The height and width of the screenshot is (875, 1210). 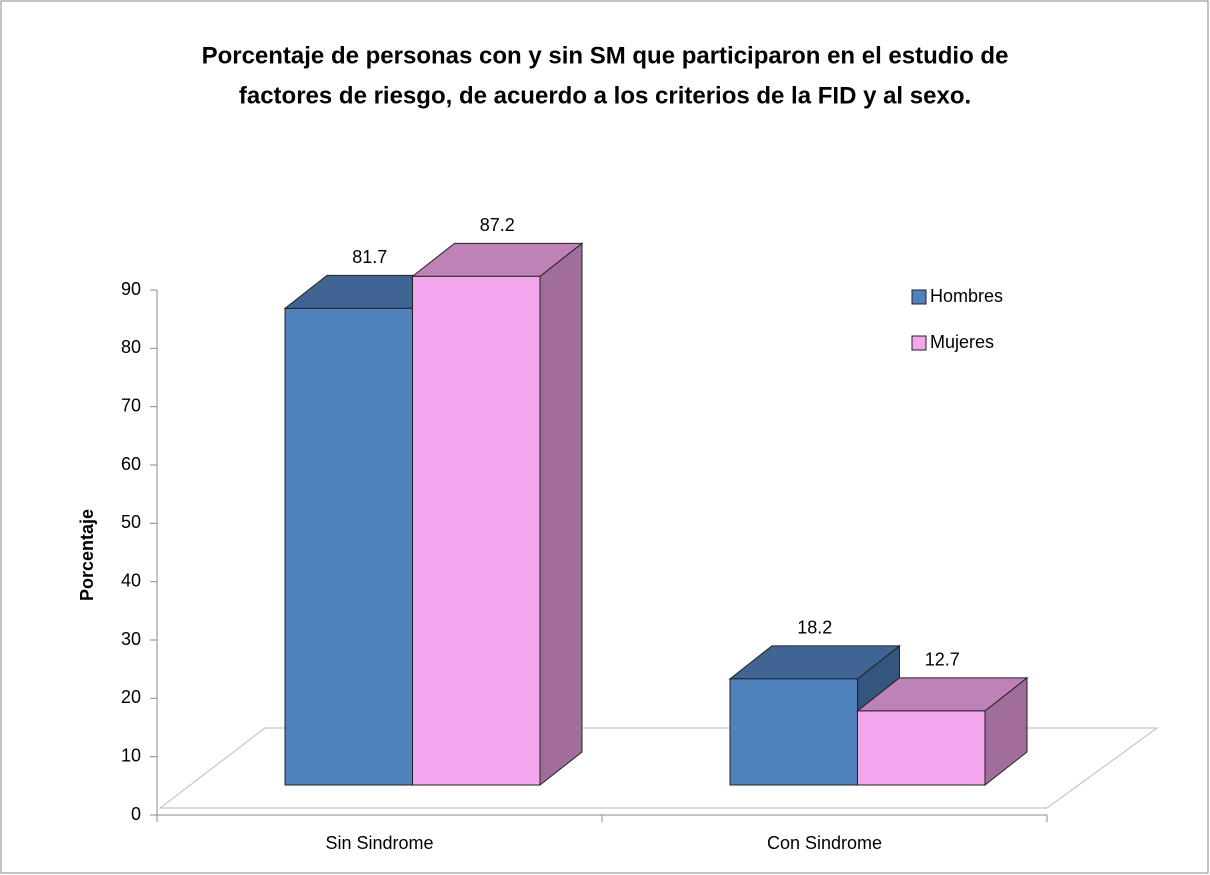 I want to click on y-tick-label: 80, so click(x=131, y=347).